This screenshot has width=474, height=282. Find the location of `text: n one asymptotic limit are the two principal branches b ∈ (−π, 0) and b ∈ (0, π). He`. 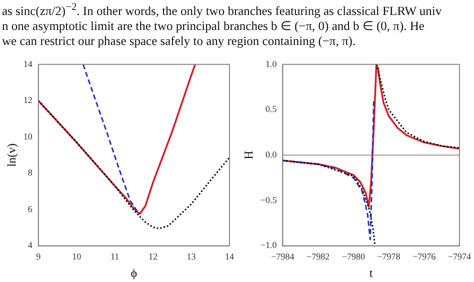

text: n one asymptotic limit are the two principal branches b ∈ (−π, 0) and b ∈ (0, π). He is located at coordinates (214, 26).